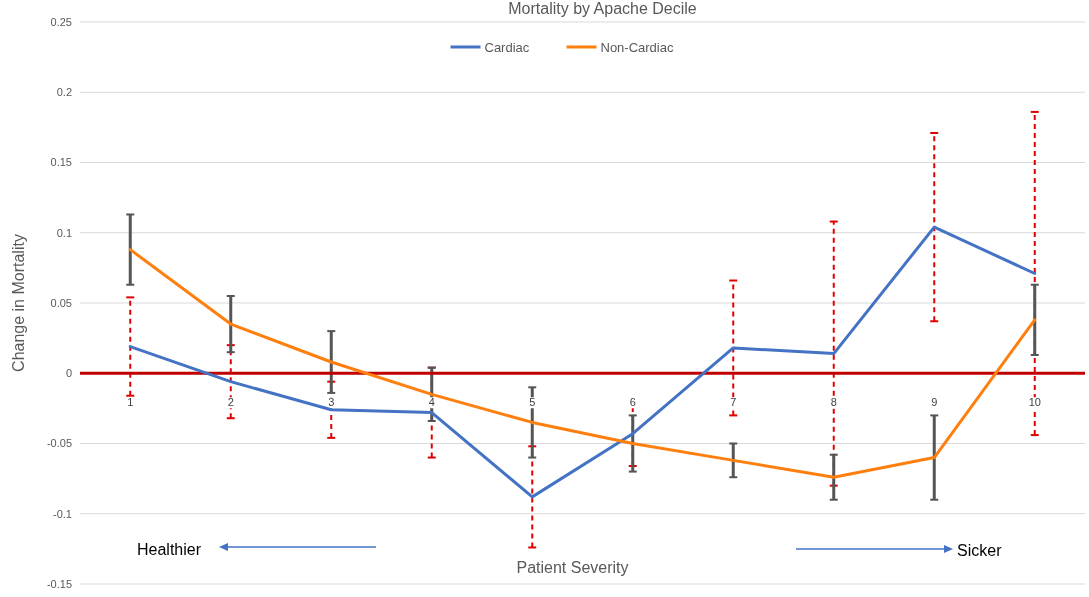 Image resolution: width=1089 pixels, height=597 pixels. I want to click on y-tick-label: 0.25, so click(61, 21).